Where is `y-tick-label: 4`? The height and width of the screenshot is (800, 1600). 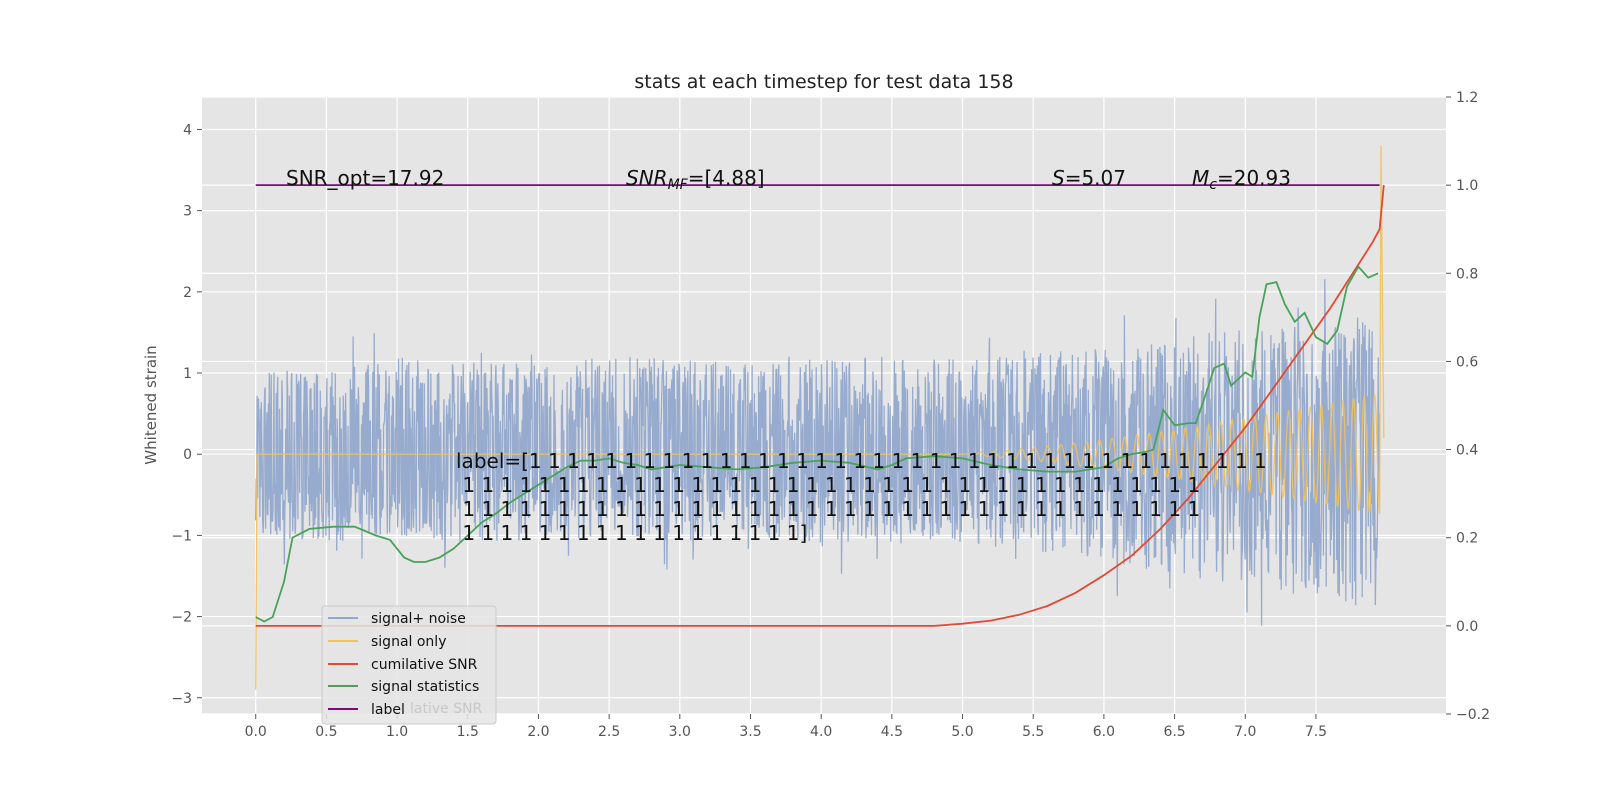 y-tick-label: 4 is located at coordinates (187, 130).